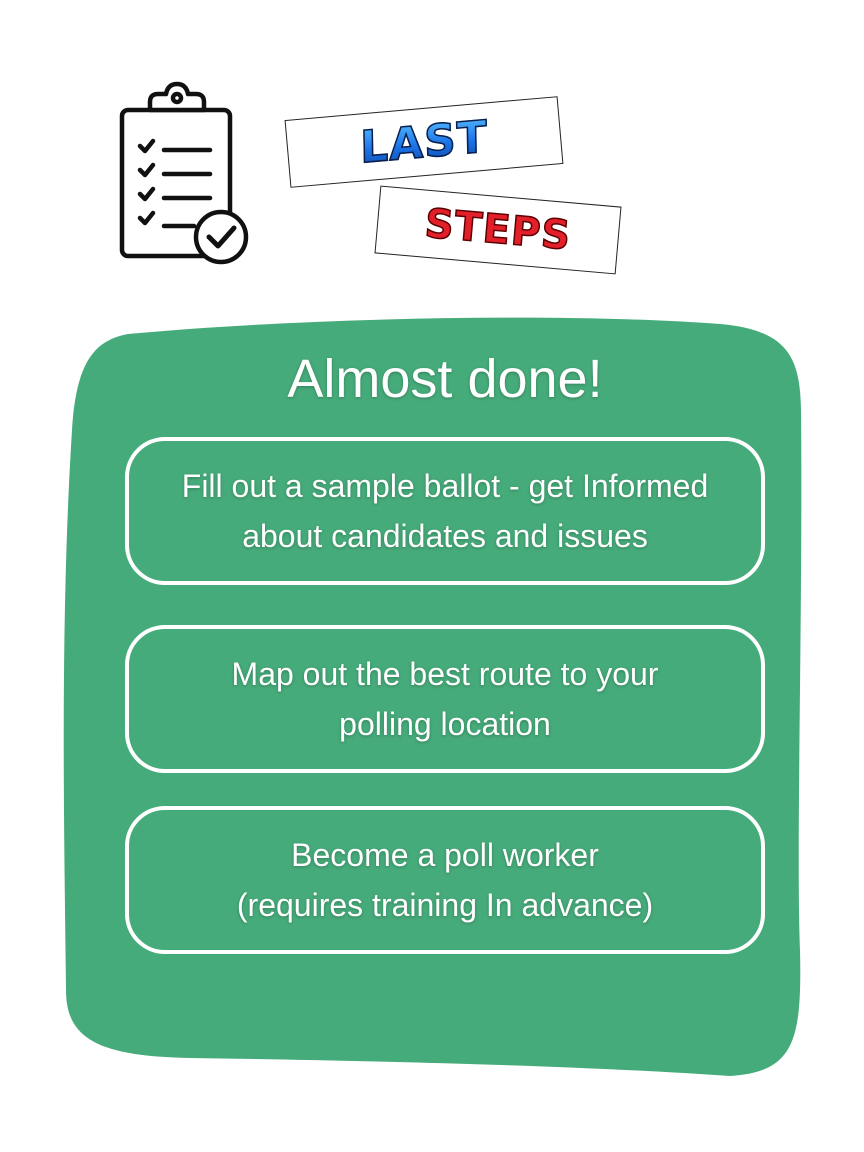  I want to click on check-circle-icon, so click(221, 237).